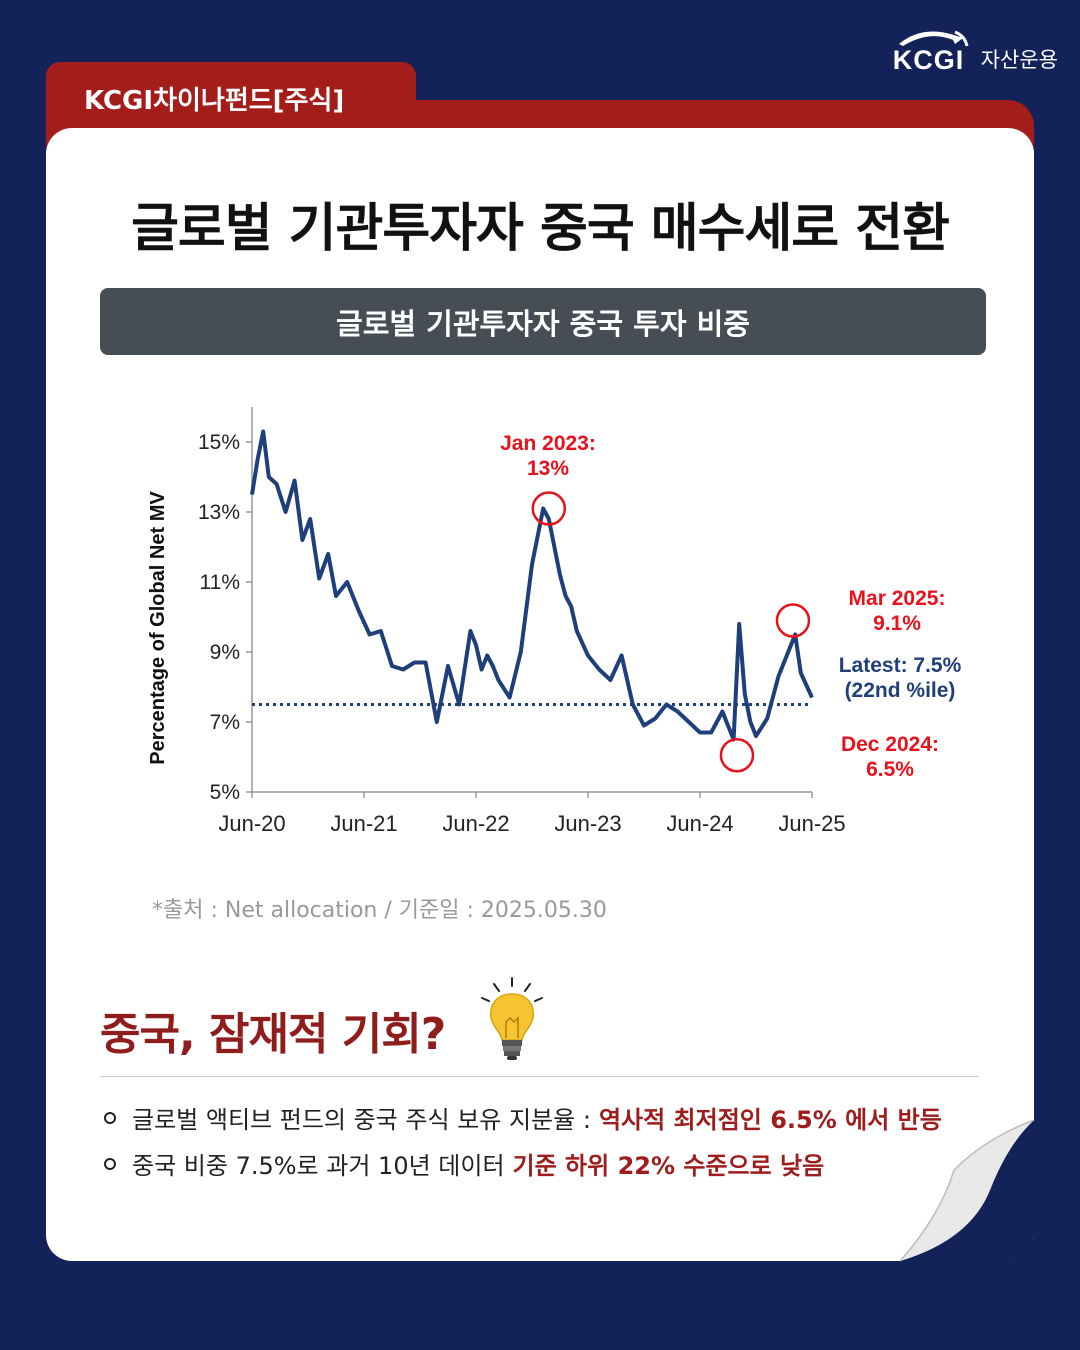 The width and height of the screenshot is (1080, 1350). I want to click on source-note: *출처 : Net allocation / 기준일 : 2025.05.30, so click(379, 910).